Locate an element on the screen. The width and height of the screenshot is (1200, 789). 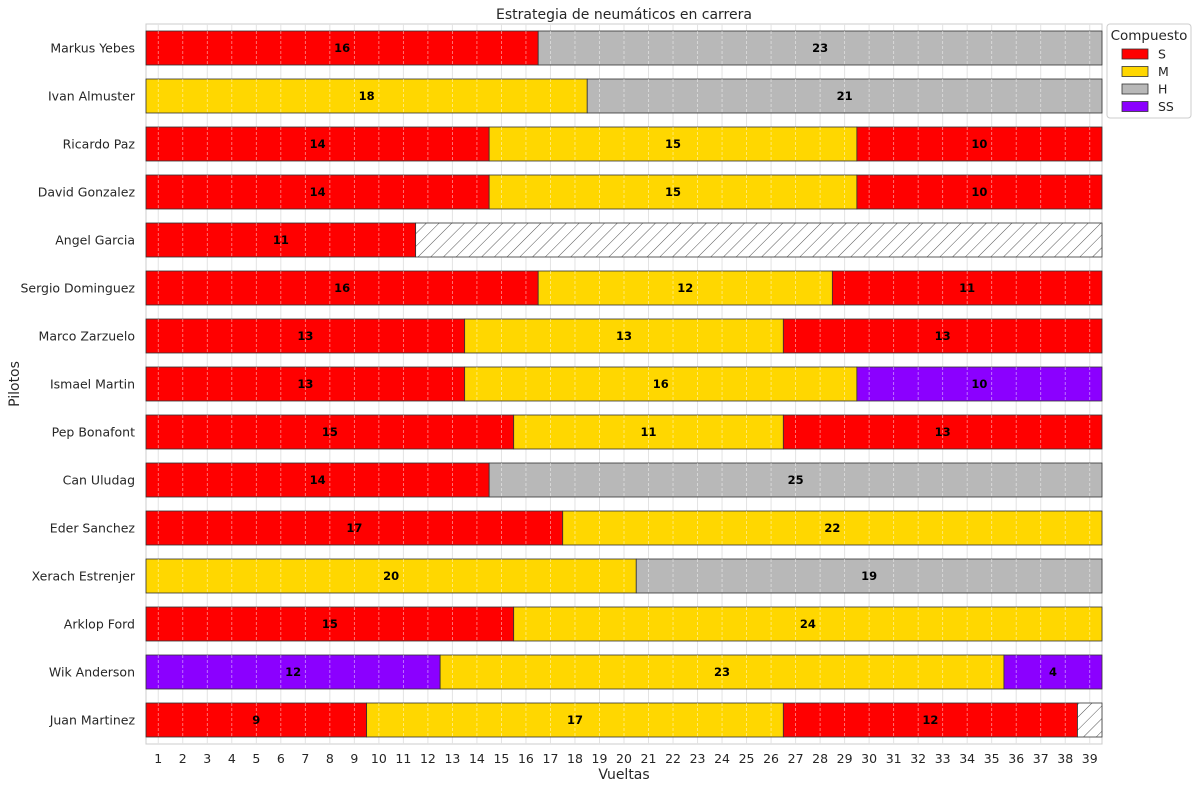
stint-label: 24 is located at coordinates (808, 624).